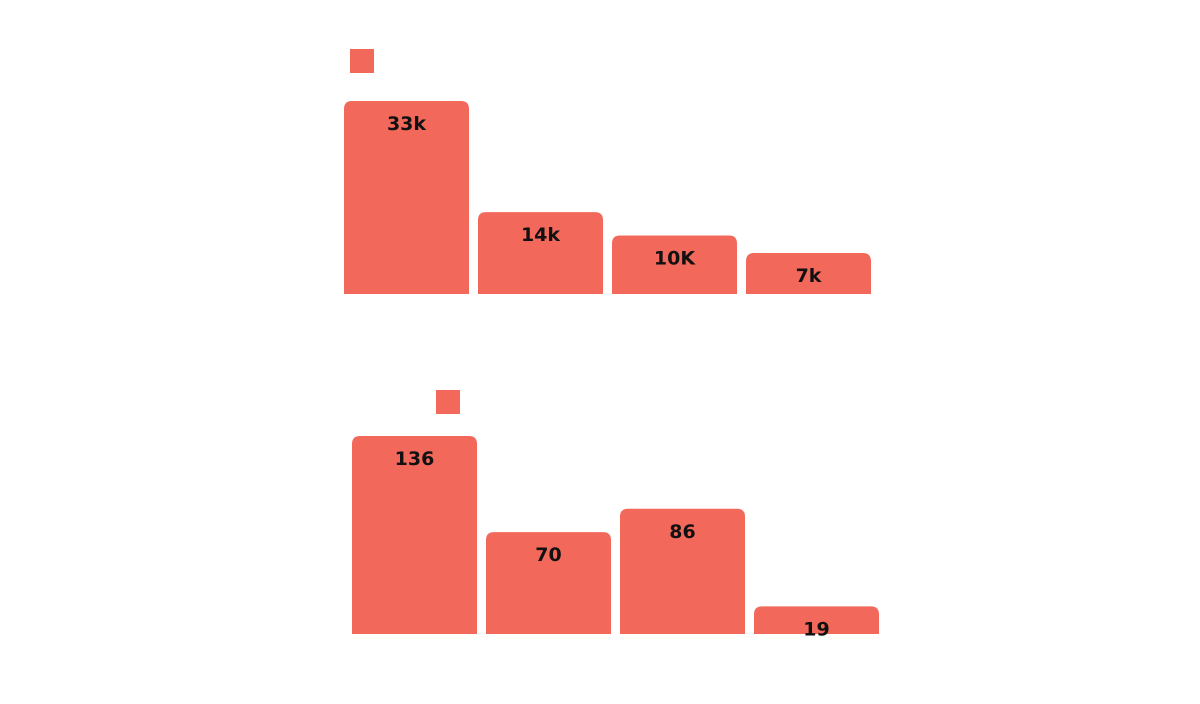 This screenshot has width=1200, height=704. Describe the element at coordinates (548, 555) in the screenshot. I see `bar-value-label: 70` at that location.